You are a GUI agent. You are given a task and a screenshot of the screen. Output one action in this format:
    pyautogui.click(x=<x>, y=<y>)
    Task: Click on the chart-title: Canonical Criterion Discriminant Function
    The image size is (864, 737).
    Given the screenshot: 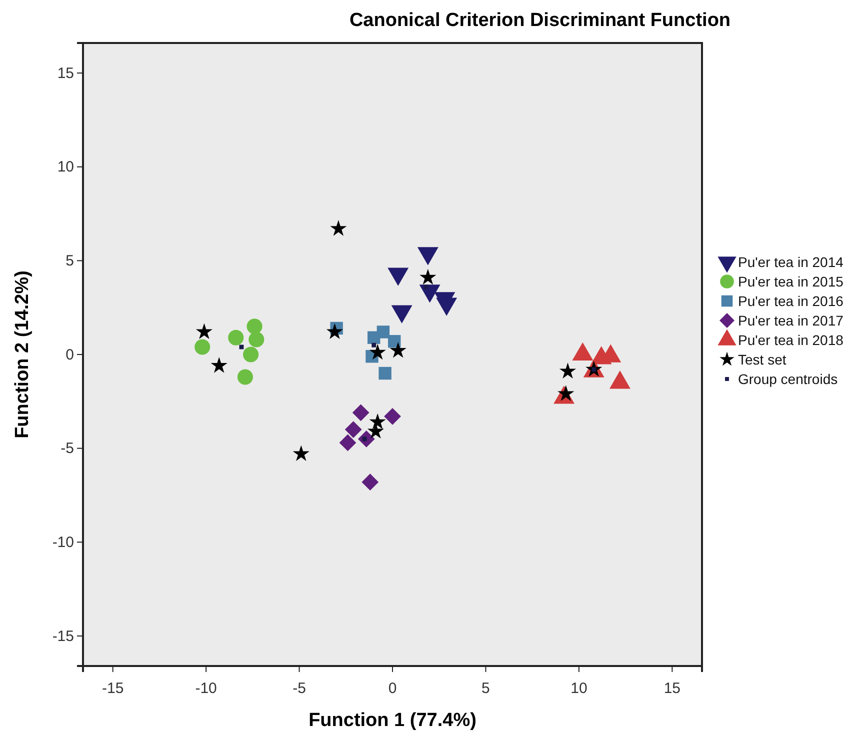 What is the action you would take?
    pyautogui.click(x=540, y=20)
    